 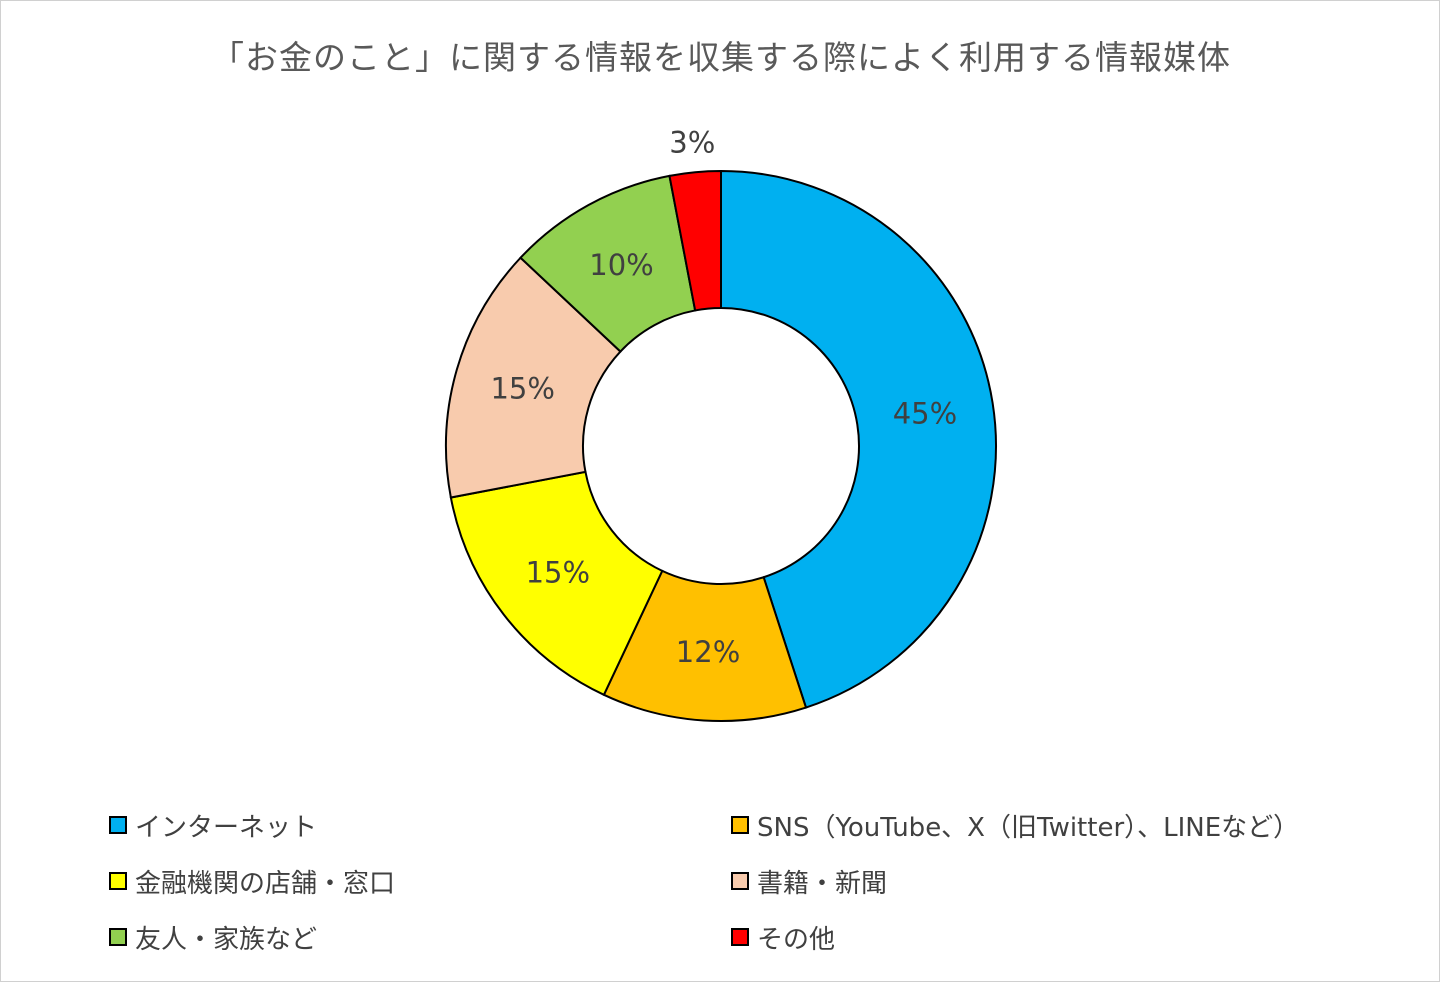 I want to click on legend-item-internet: インターネット, so click(x=213, y=825).